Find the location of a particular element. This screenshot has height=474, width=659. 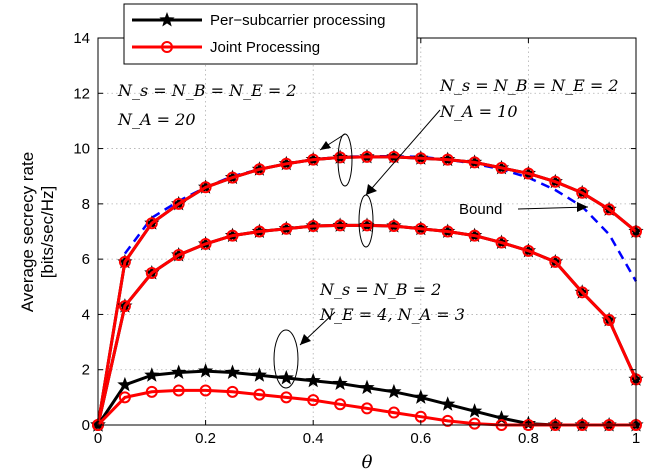

y-tick-label: 12 is located at coordinates (81, 93).